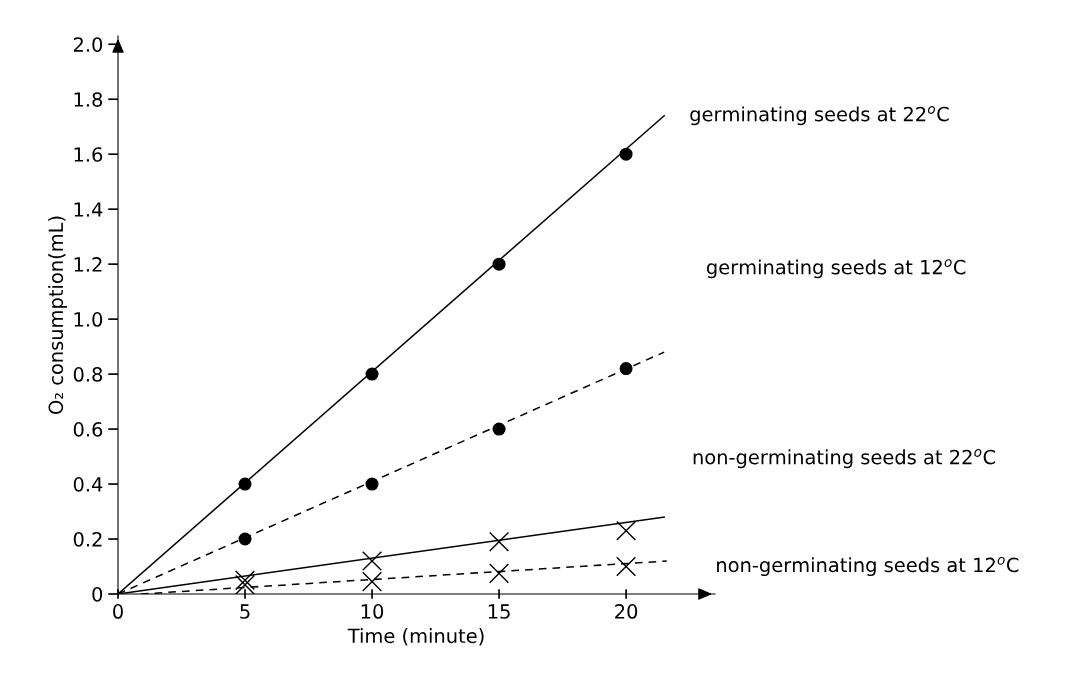 This screenshot has width=1089, height=689. Describe the element at coordinates (844, 459) in the screenshot. I see `text: non-germinating seeds at 22$^{o}$C` at that location.